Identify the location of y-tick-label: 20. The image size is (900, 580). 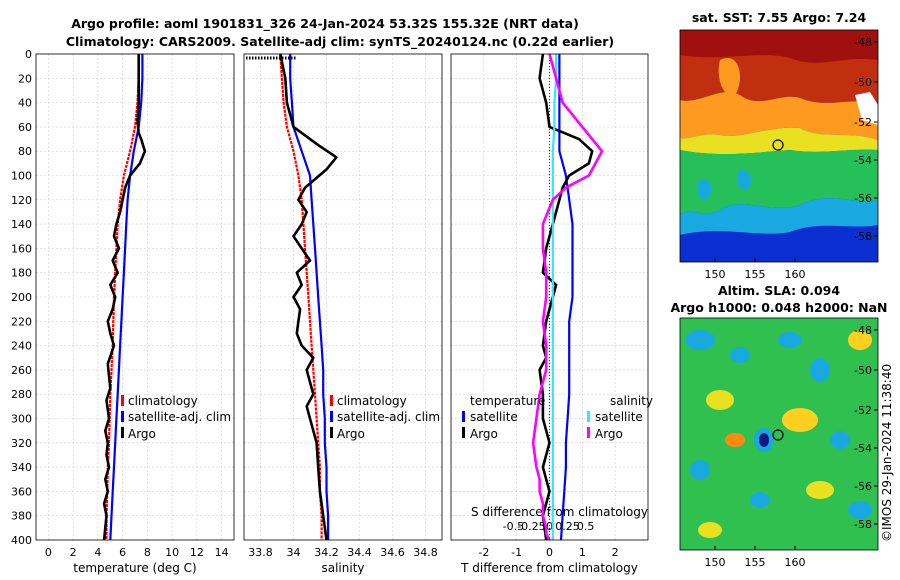
(25, 78).